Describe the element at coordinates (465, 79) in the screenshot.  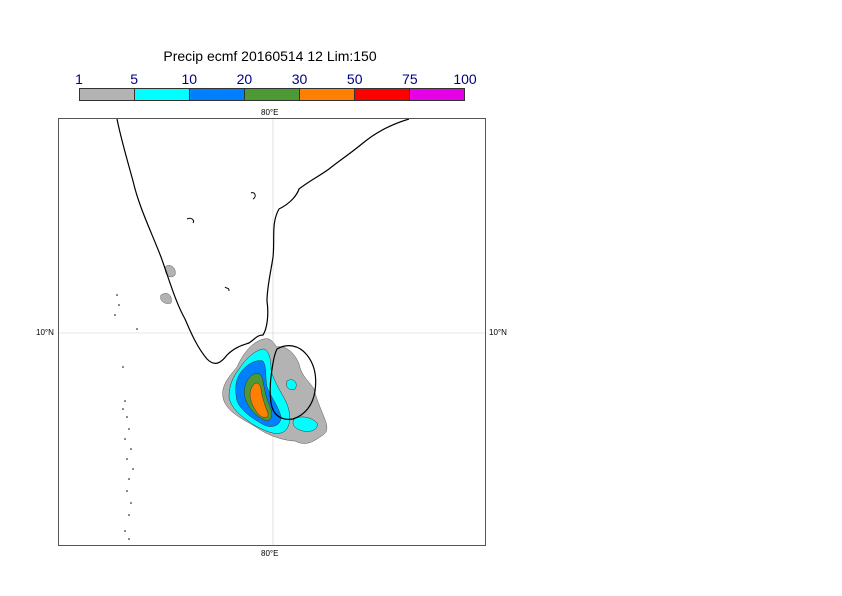
I see `legend-label: 100` at that location.